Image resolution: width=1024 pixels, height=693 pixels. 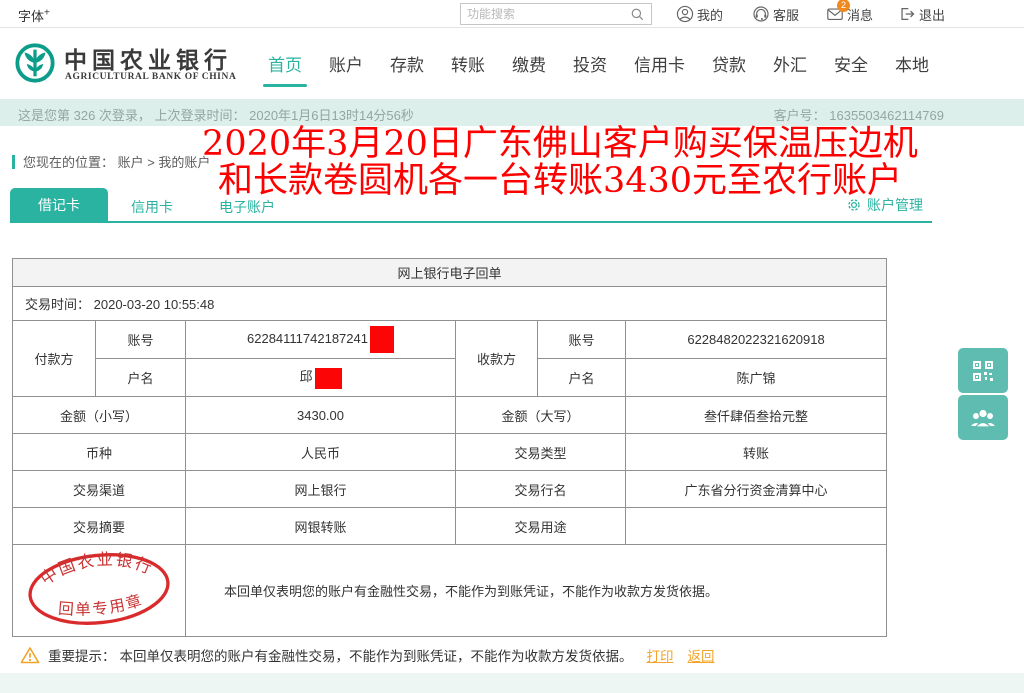 What do you see at coordinates (756, 452) in the screenshot?
I see `txn-type-value: 转账` at bounding box center [756, 452].